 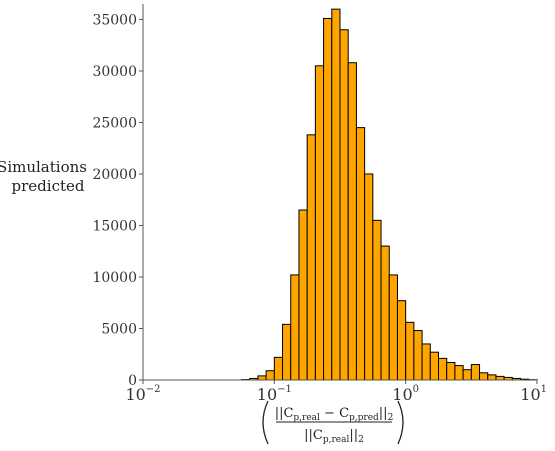 What do you see at coordinates (334, 436) in the screenshot?
I see `x-label-denominator: ||Cp,real||2` at bounding box center [334, 436].